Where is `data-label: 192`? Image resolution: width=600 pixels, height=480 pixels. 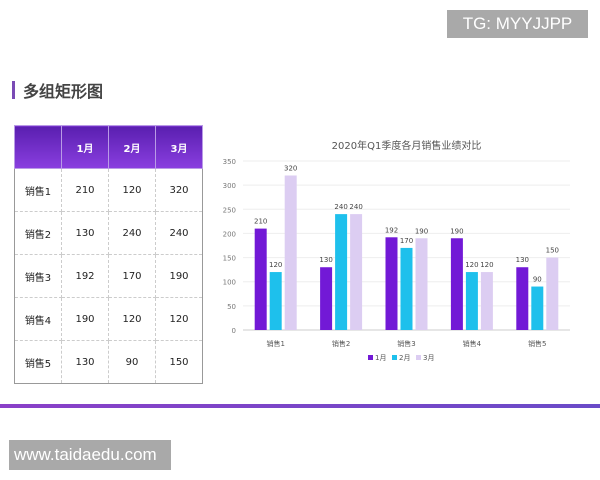
data-label: 192 is located at coordinates (391, 230).